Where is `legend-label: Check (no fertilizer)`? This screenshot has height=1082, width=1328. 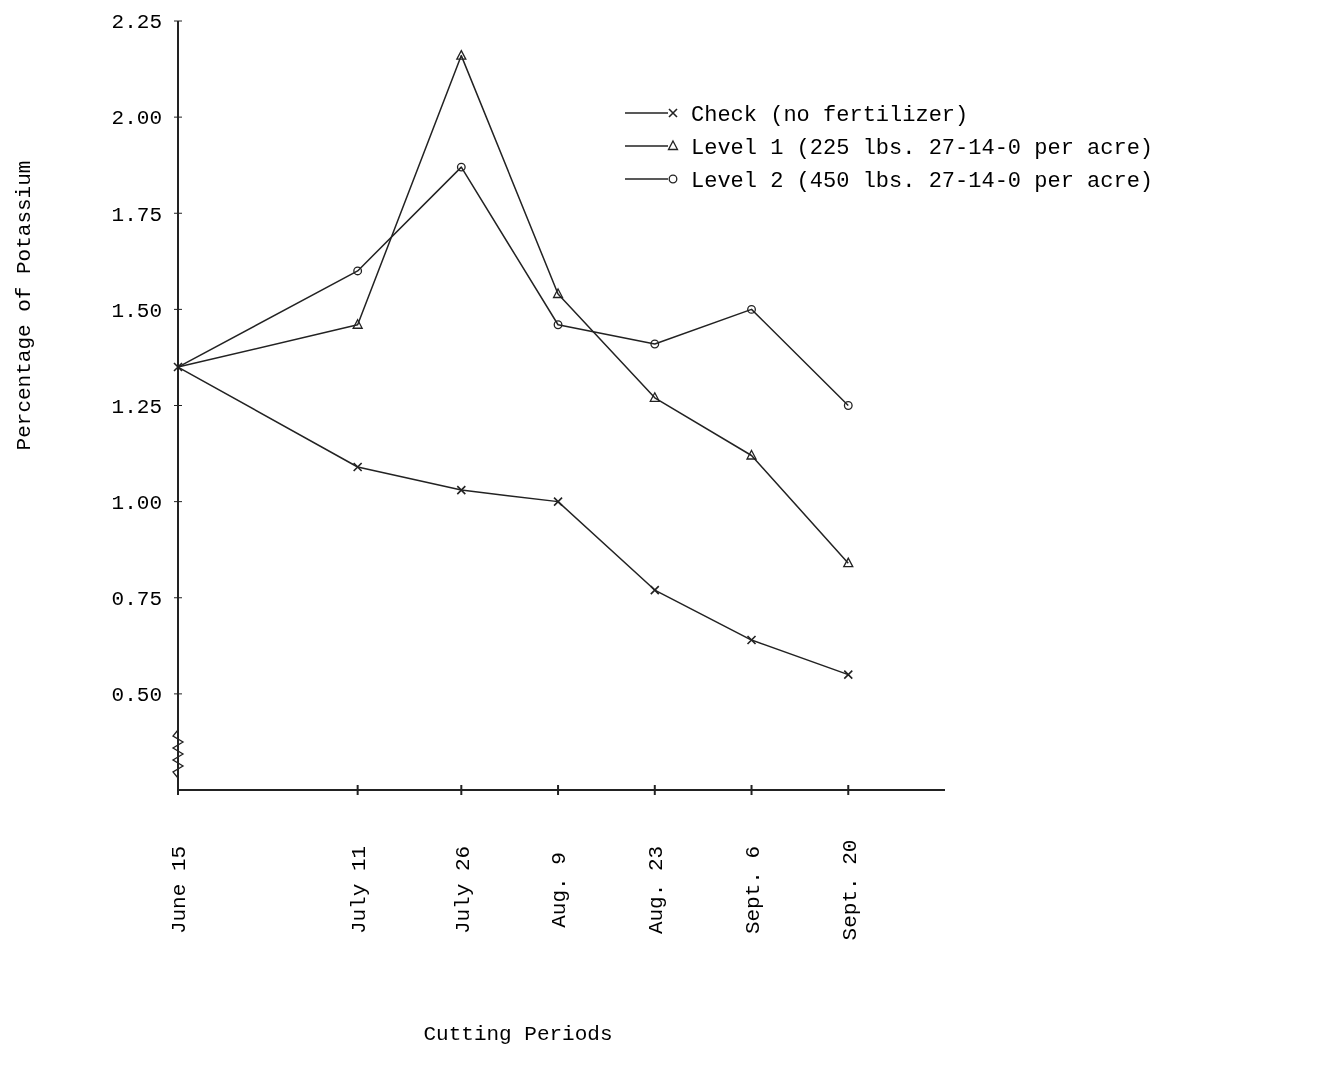 legend-label: Check (no fertilizer) is located at coordinates (830, 115).